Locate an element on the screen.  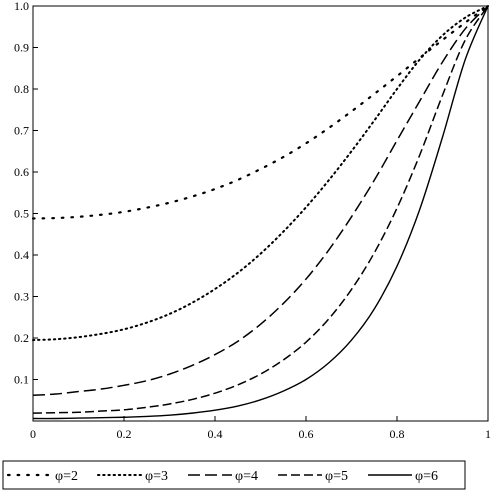
y-tick-label: 0.1 is located at coordinates (21, 380).